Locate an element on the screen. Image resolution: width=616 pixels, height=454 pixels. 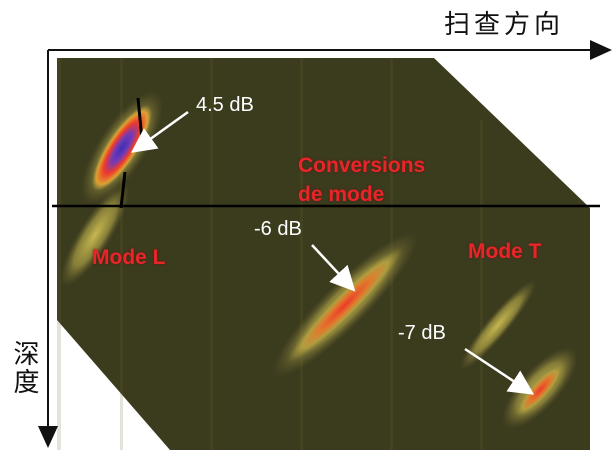
echo-mode-l-lower is located at coordinates (95, 235).